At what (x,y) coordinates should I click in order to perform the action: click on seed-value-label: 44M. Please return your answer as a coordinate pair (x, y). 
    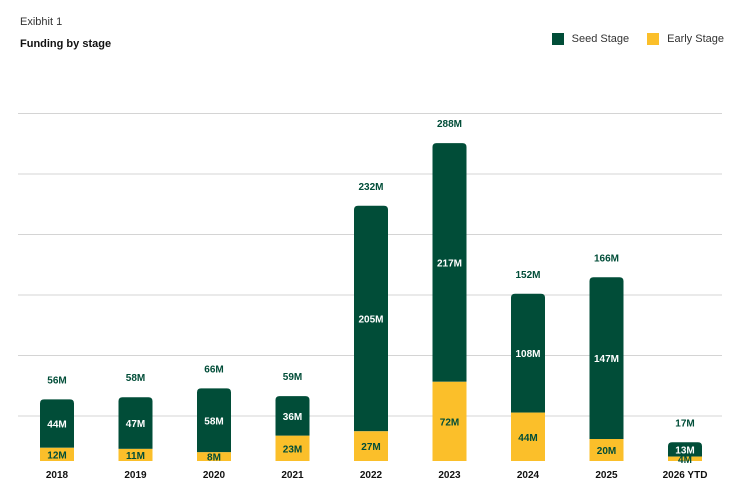
    Looking at the image, I should click on (56, 425).